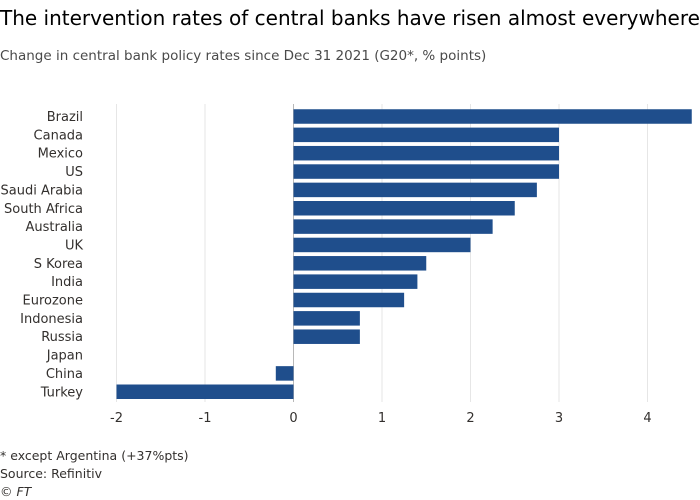  Describe the element at coordinates (67, 282) in the screenshot. I see `category-label: India` at that location.